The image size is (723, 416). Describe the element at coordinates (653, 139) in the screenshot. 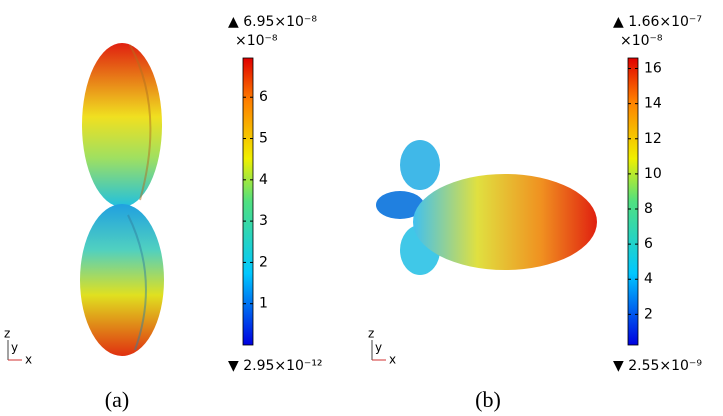

I see `tick-label: 12` at that location.